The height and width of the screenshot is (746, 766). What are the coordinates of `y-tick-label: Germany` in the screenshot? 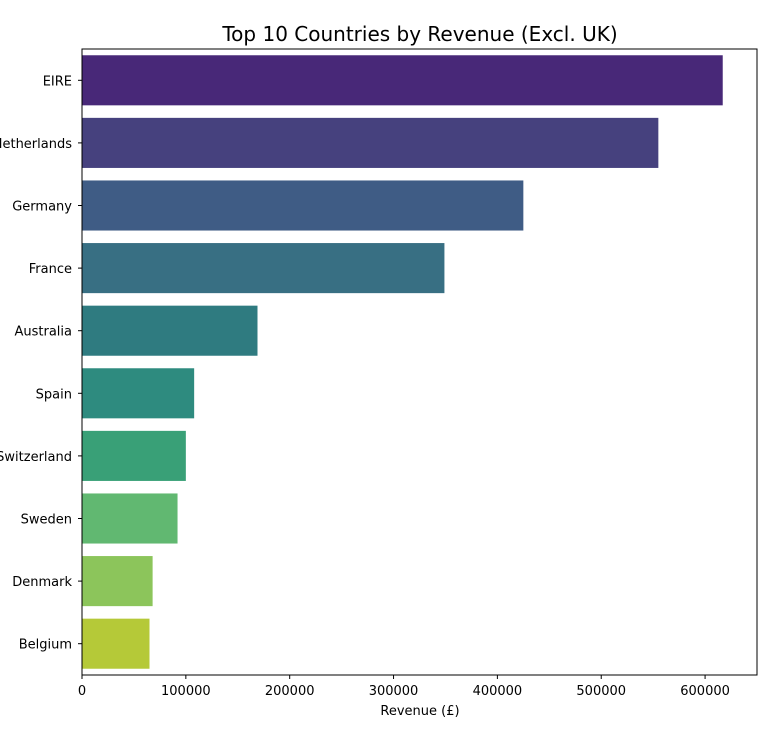 It's located at (42, 207).